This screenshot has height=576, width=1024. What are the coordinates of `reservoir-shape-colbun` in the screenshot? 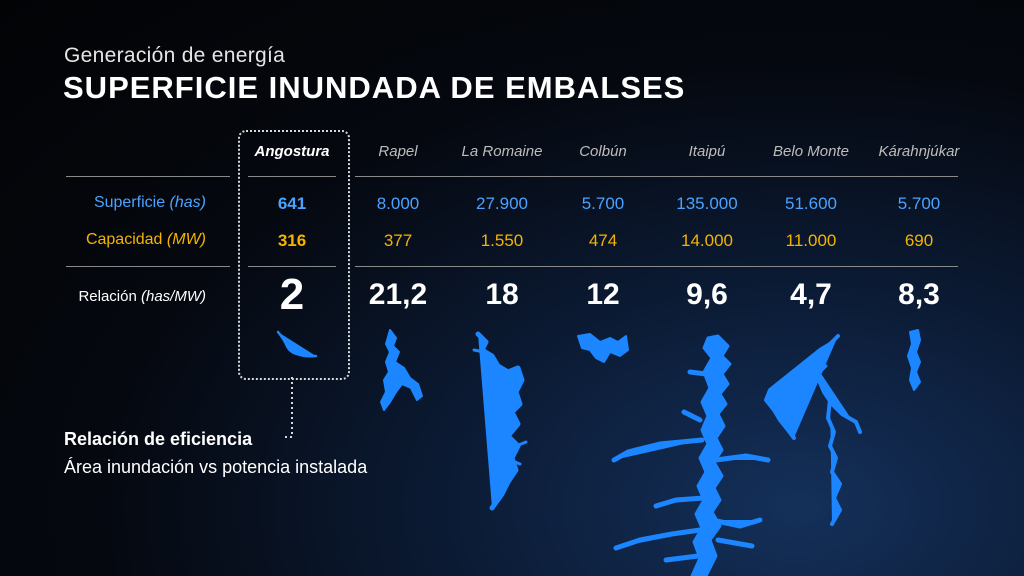 It's located at (603, 348).